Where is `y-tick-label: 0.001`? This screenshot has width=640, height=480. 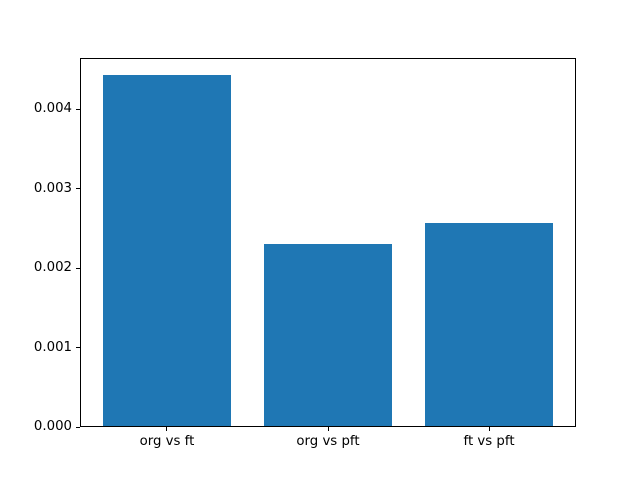
y-tick-label: 0.001 is located at coordinates (52, 347).